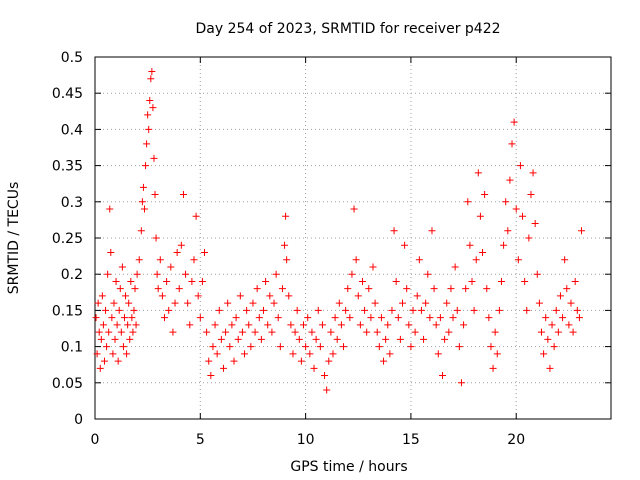 The width and height of the screenshot is (640, 480). What do you see at coordinates (67, 311) in the screenshot?
I see `y-tick-label: 0.15` at bounding box center [67, 311].